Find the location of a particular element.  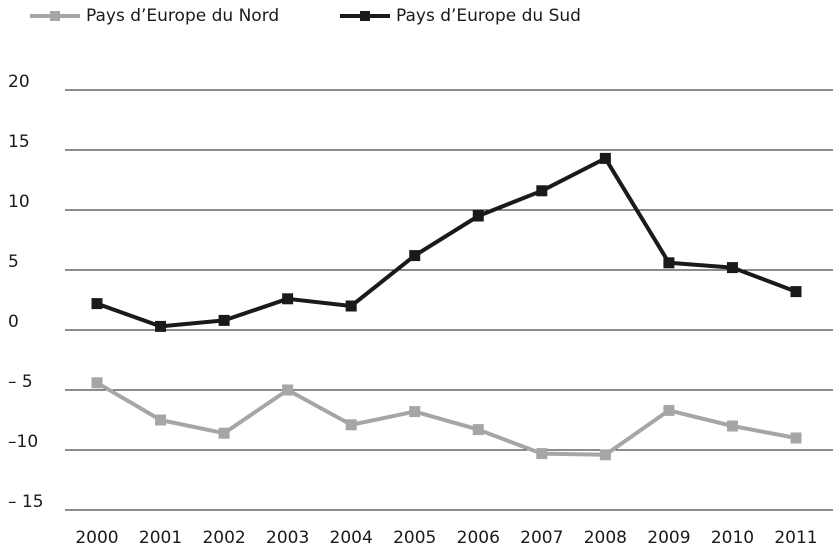

x-tick-label: 2009 is located at coordinates (668, 538).